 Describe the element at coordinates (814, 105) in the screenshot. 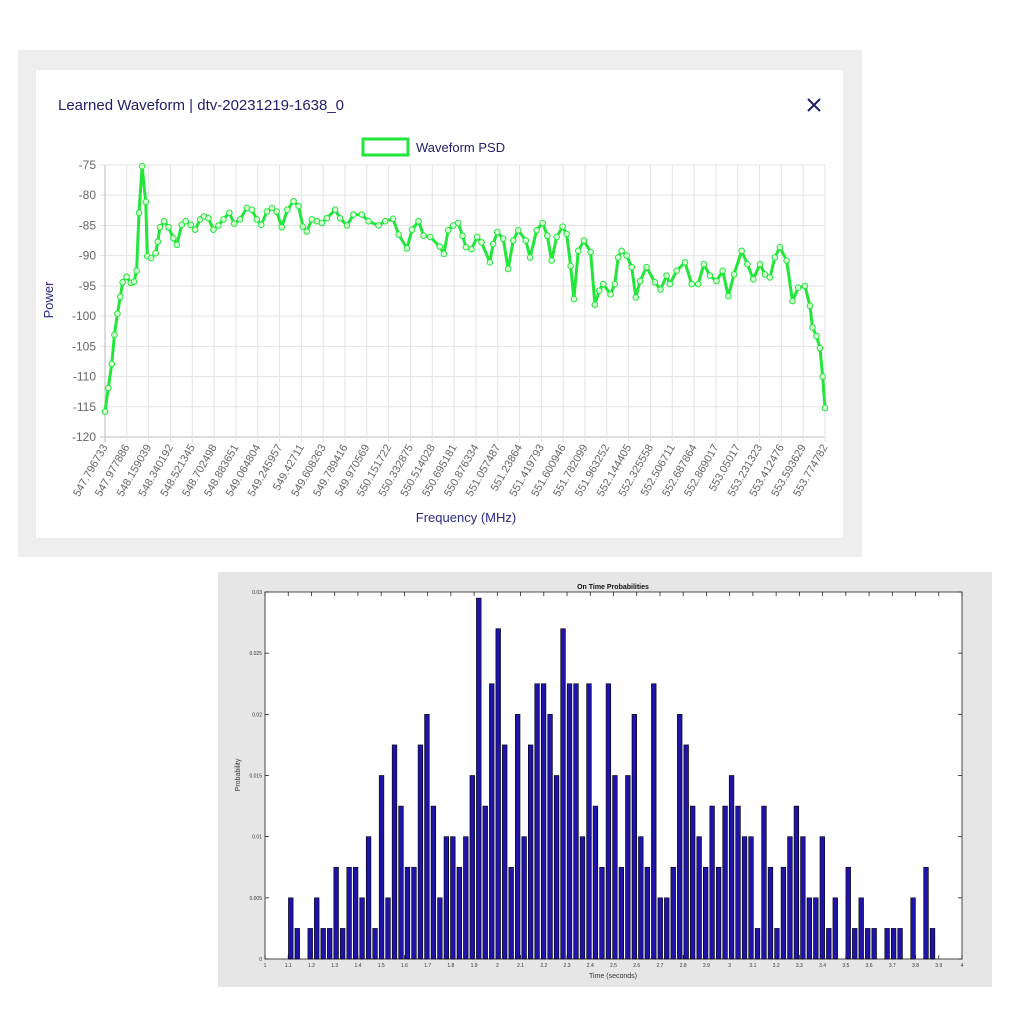

I see `close-icon` at that location.